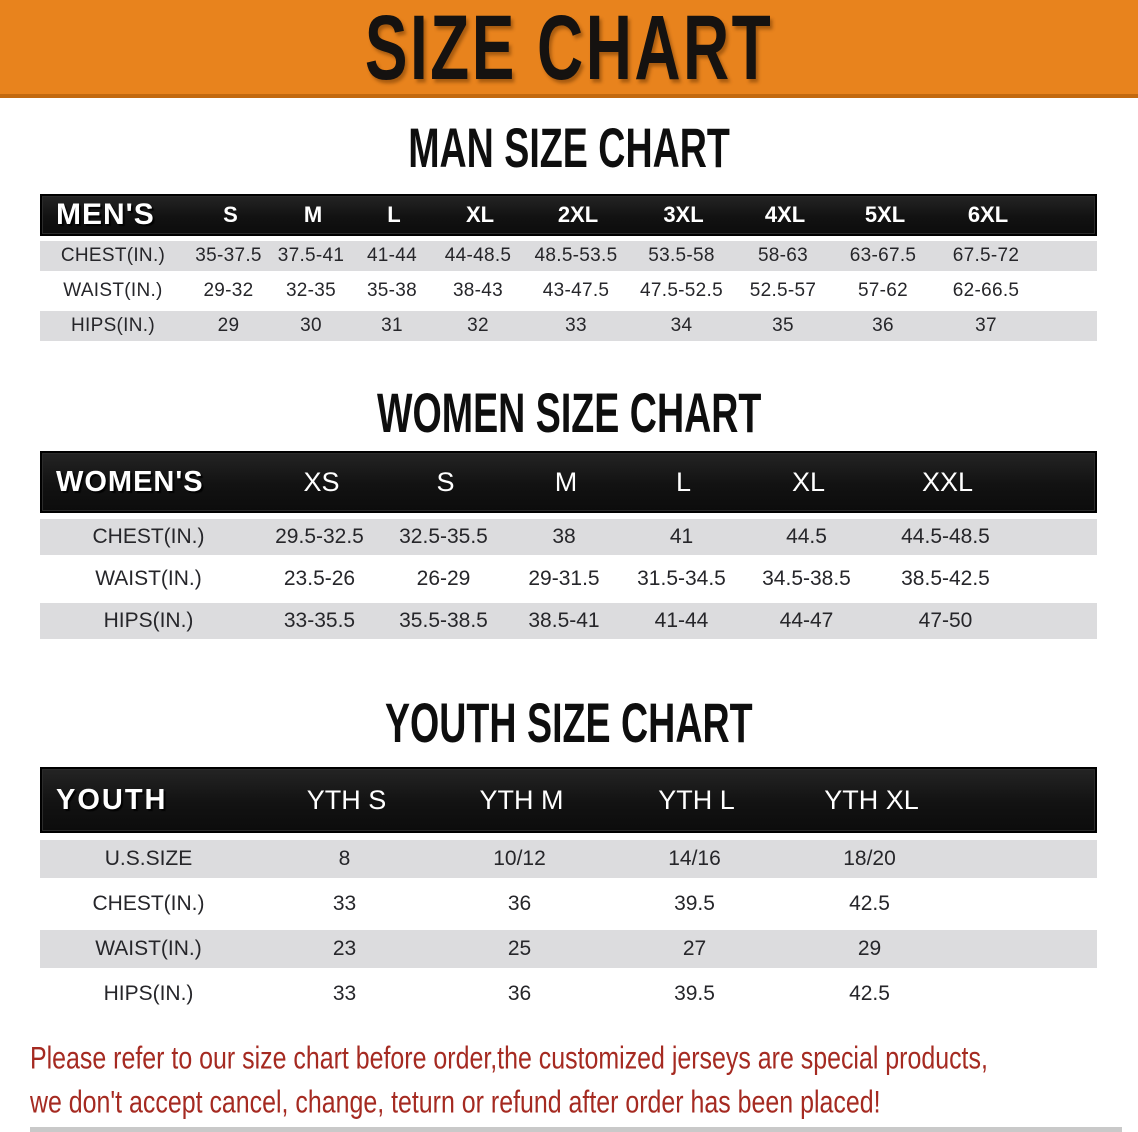 The image size is (1138, 1132). Describe the element at coordinates (806, 536) in the screenshot. I see `size-cell: 44.5` at that location.